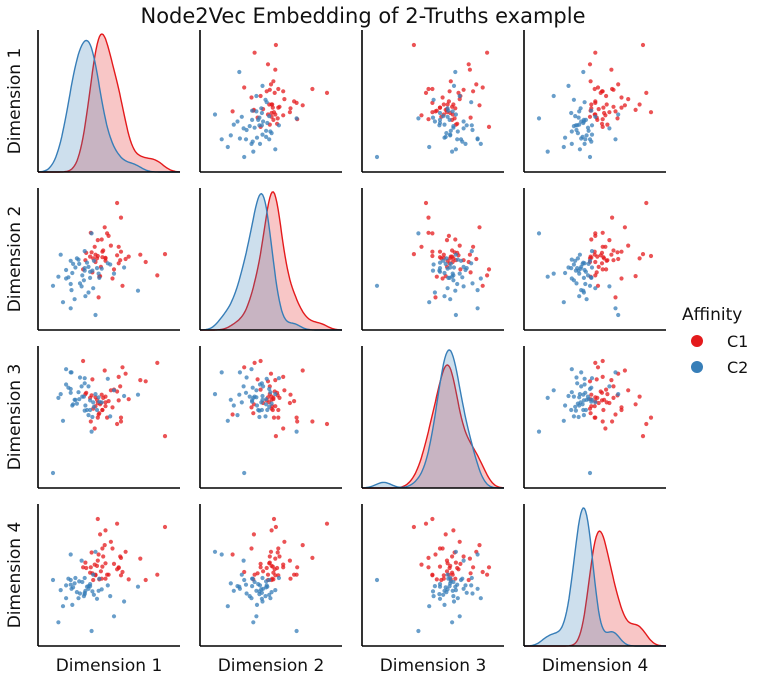 The image size is (762, 682). I want to click on y-axis-label-3: Dimension 3, so click(15, 417).